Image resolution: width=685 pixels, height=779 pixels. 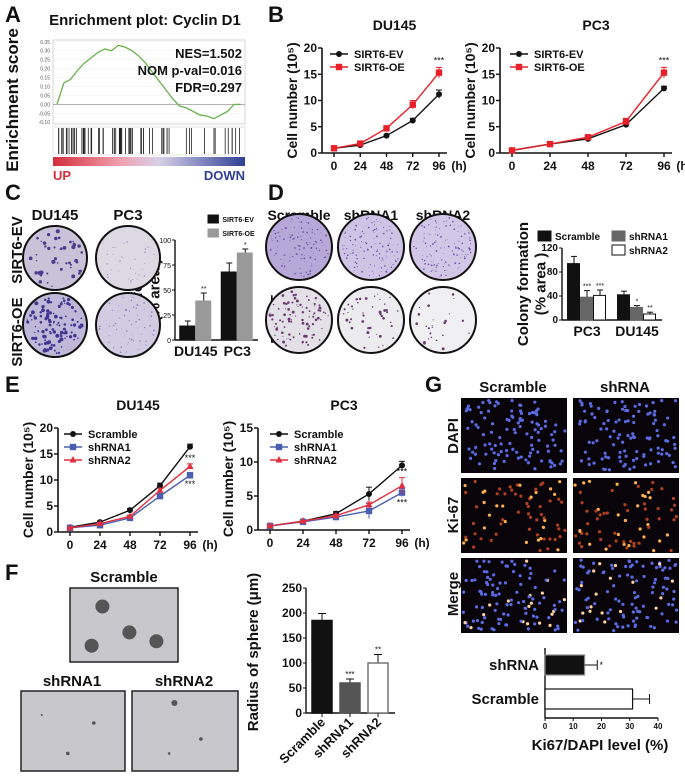 What do you see at coordinates (13, 14) in the screenshot?
I see `panel-label-a: A` at bounding box center [13, 14].